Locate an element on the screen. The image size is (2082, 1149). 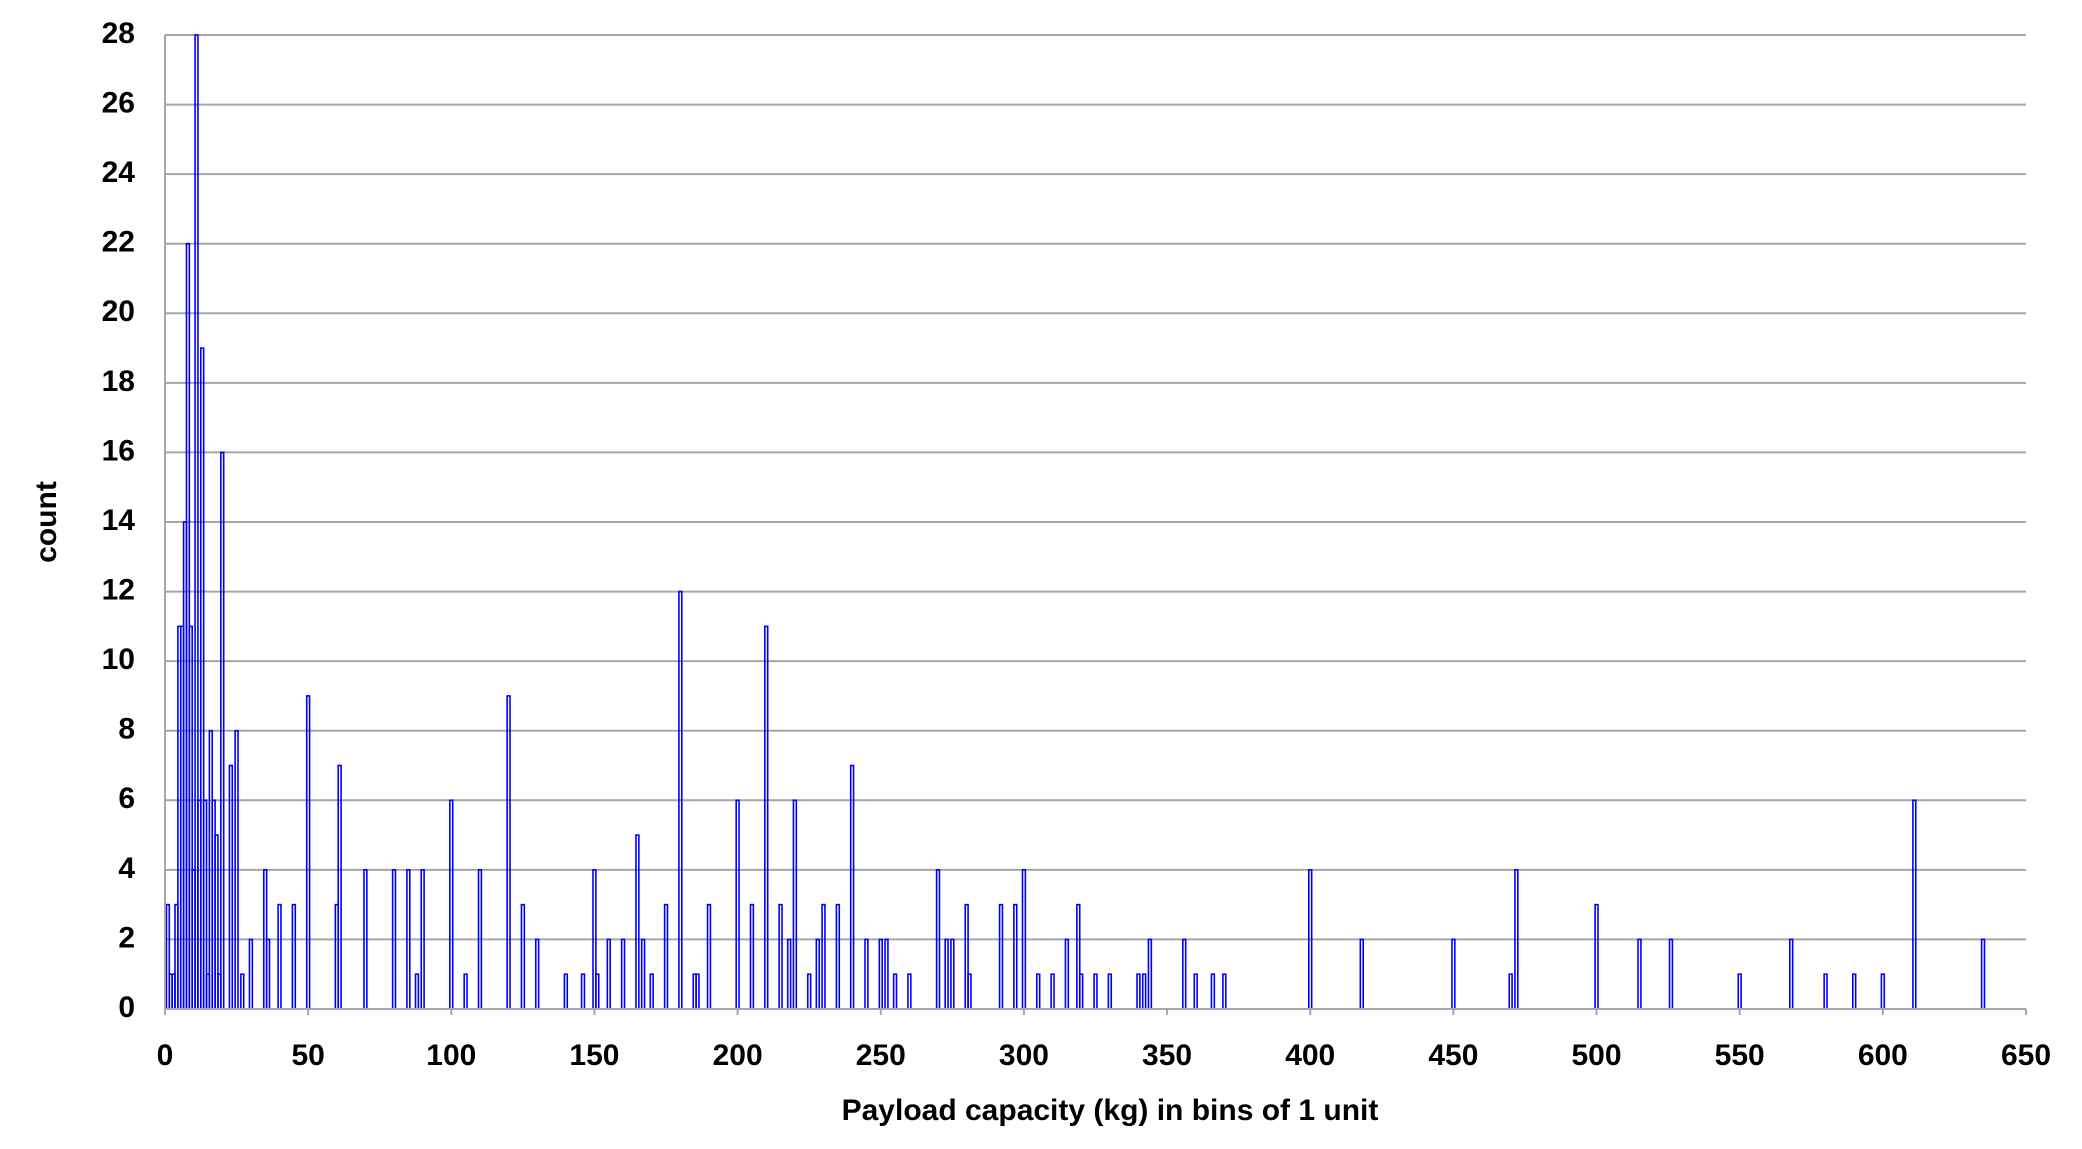
y-axis-label: count is located at coordinates (46, 522).